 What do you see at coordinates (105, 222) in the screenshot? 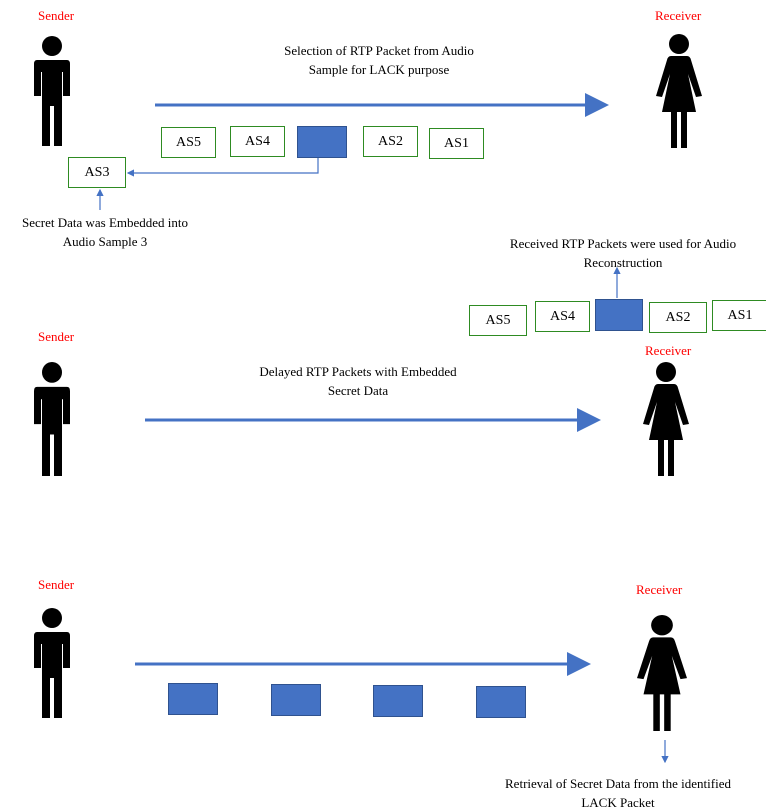
I see `scene1-note-line1: Secret Data was Embedded into` at bounding box center [105, 222].